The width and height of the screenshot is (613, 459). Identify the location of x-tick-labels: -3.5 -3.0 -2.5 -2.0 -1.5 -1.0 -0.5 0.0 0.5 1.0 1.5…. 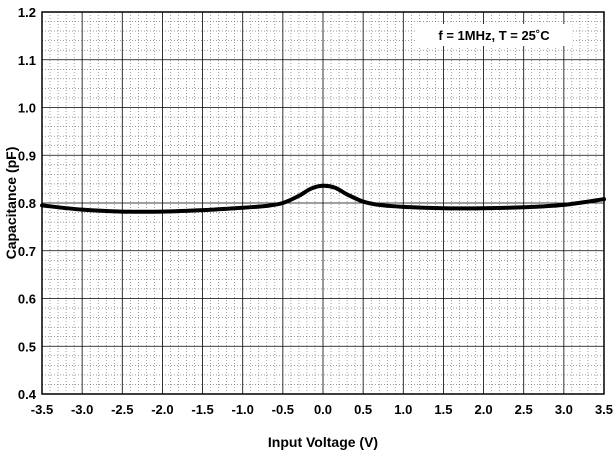
(322, 409).